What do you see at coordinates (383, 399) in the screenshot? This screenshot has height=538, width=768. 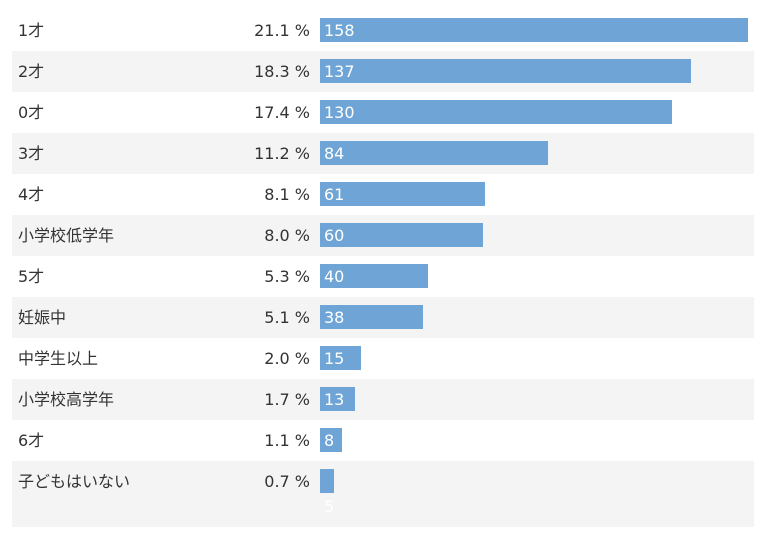 I see `chart-row: 小学校高学年 1.7 % 13` at bounding box center [383, 399].